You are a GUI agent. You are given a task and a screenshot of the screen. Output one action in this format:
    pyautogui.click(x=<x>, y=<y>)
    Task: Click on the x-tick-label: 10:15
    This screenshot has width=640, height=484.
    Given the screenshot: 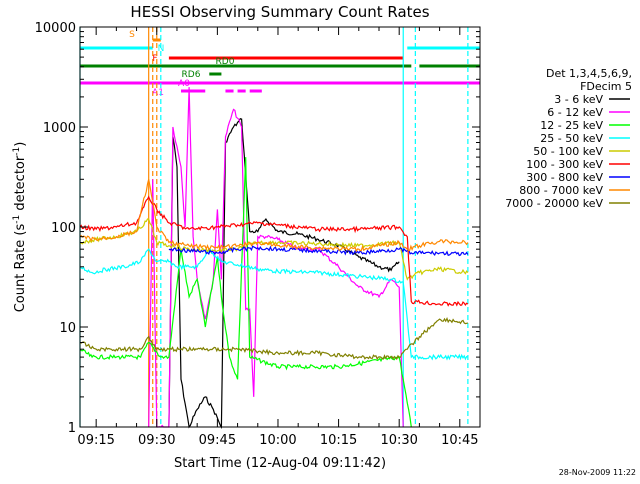 What is the action you would take?
    pyautogui.click(x=338, y=440)
    